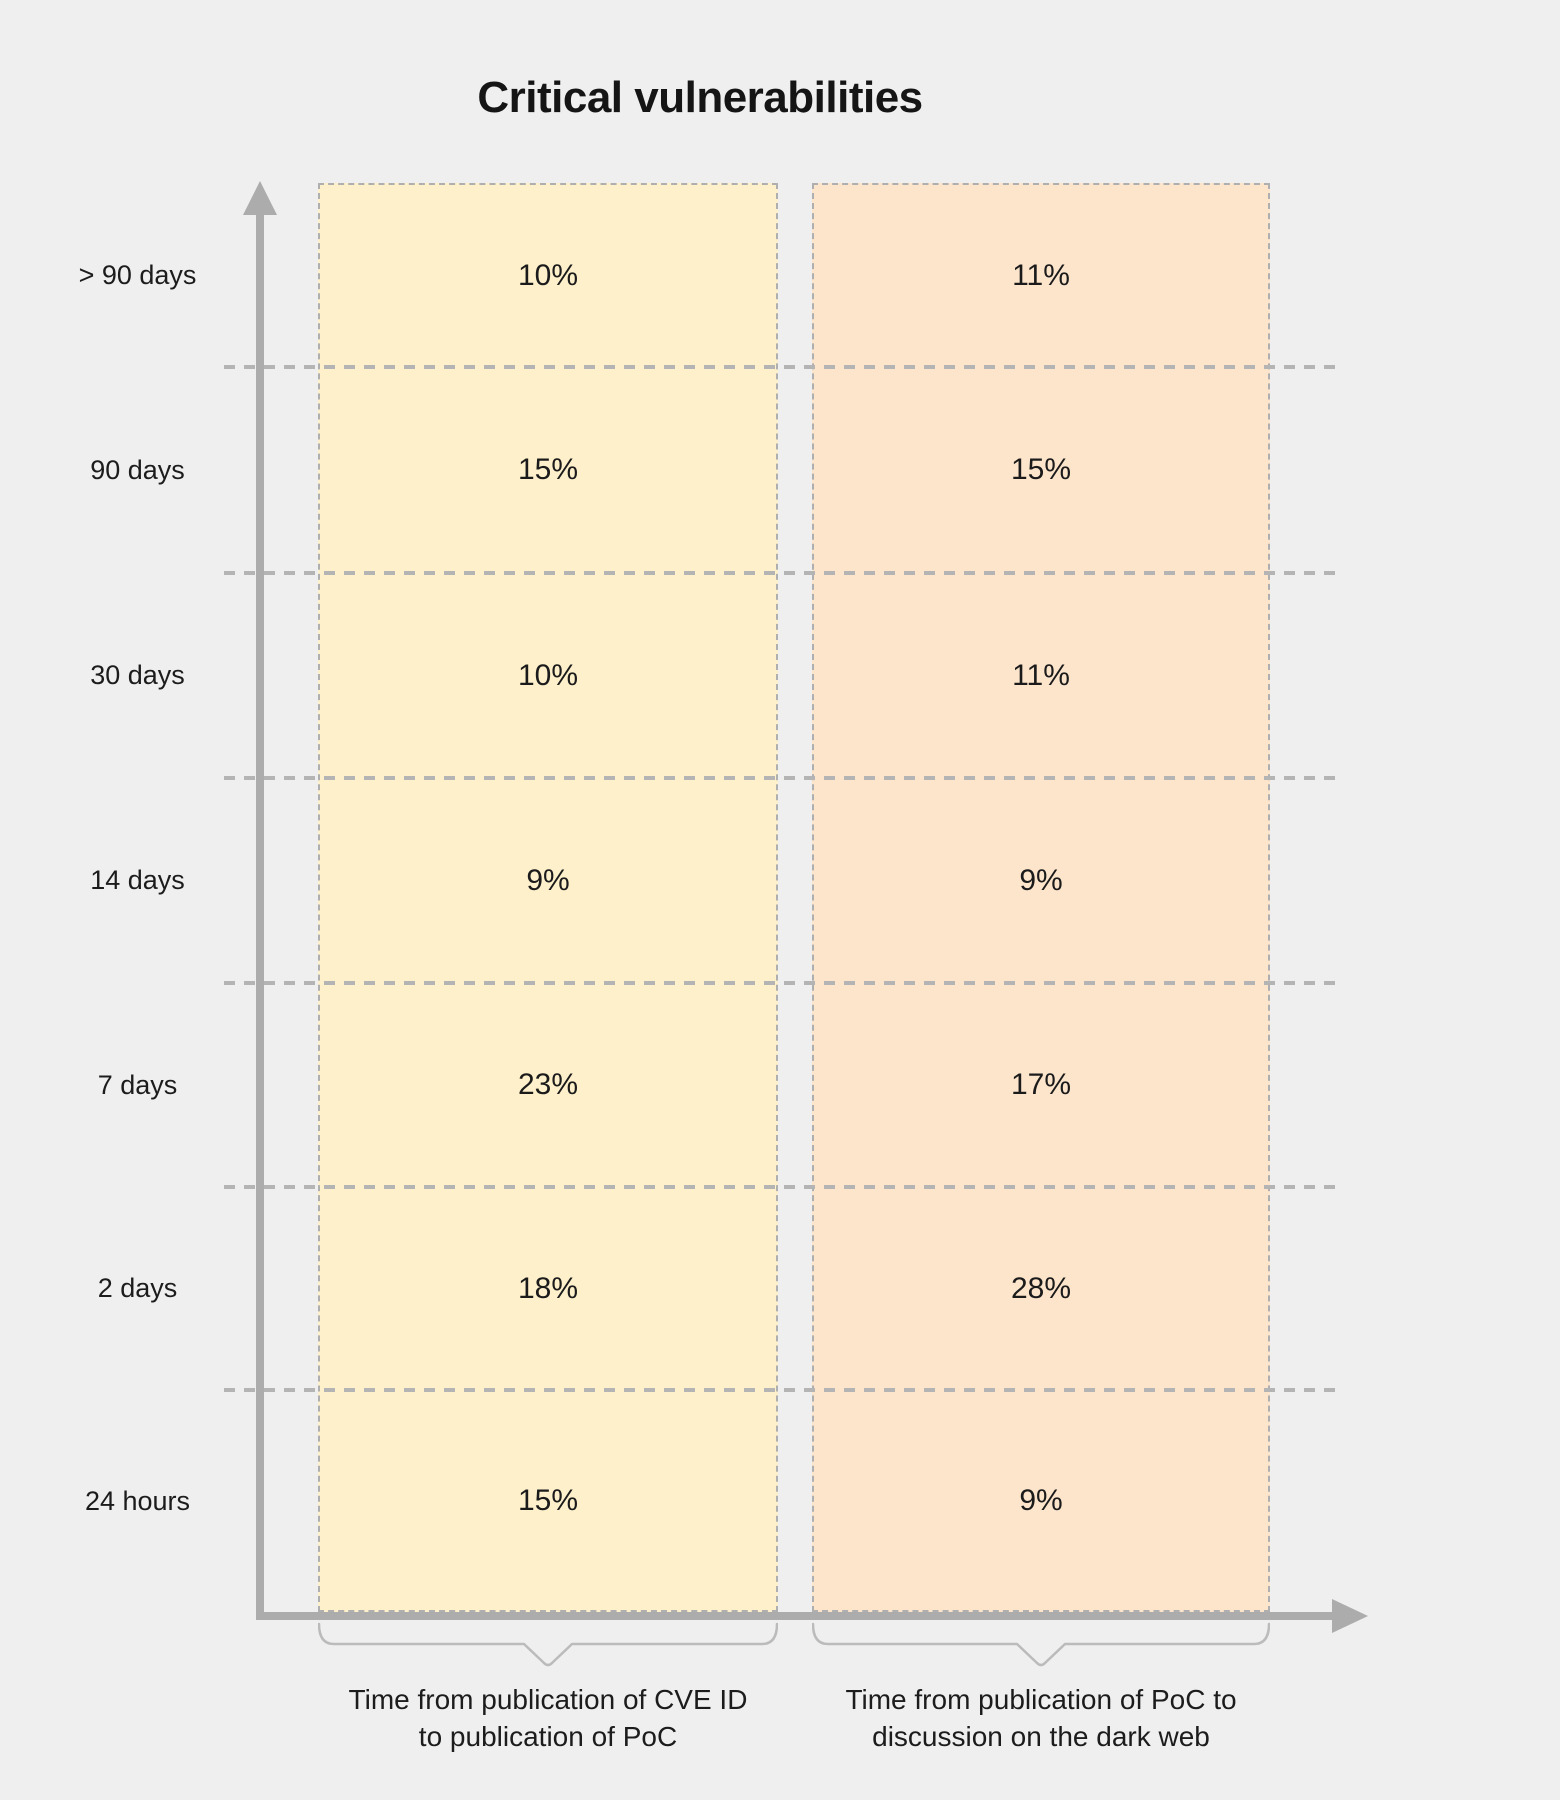  What do you see at coordinates (548, 1084) in the screenshot?
I see `value-cell: 23%` at bounding box center [548, 1084].